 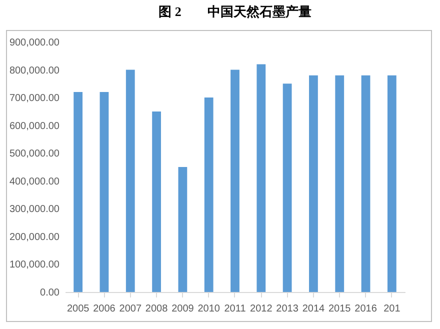 What do you see at coordinates (34, 210) in the screenshot?
I see `y-tick-label: 300,000.00` at bounding box center [34, 210].